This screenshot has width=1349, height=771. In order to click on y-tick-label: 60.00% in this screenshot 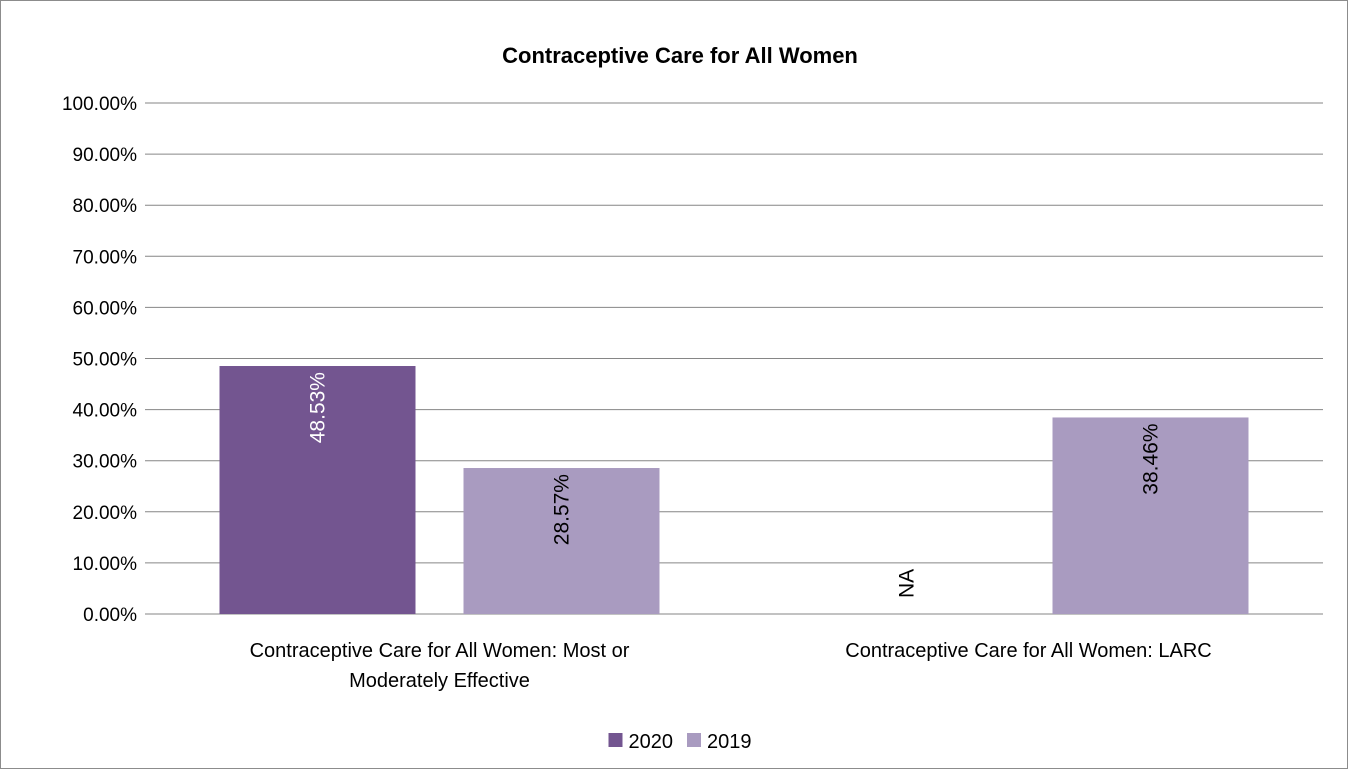, I will do `click(105, 308)`.